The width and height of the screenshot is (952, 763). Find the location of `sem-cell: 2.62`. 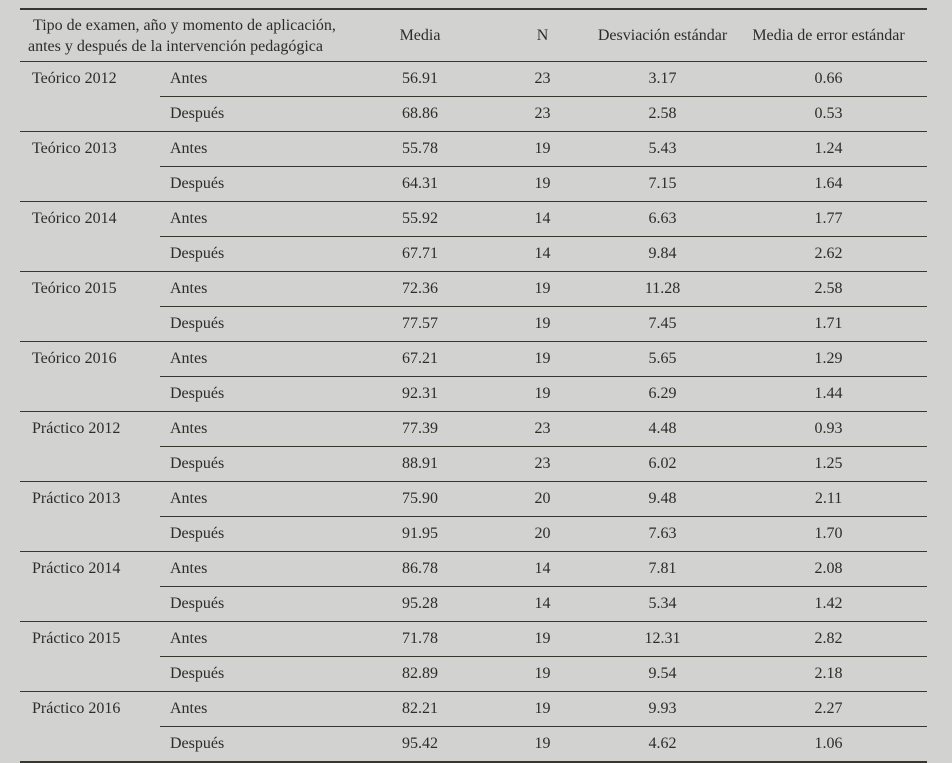

sem-cell: 2.62 is located at coordinates (829, 254).